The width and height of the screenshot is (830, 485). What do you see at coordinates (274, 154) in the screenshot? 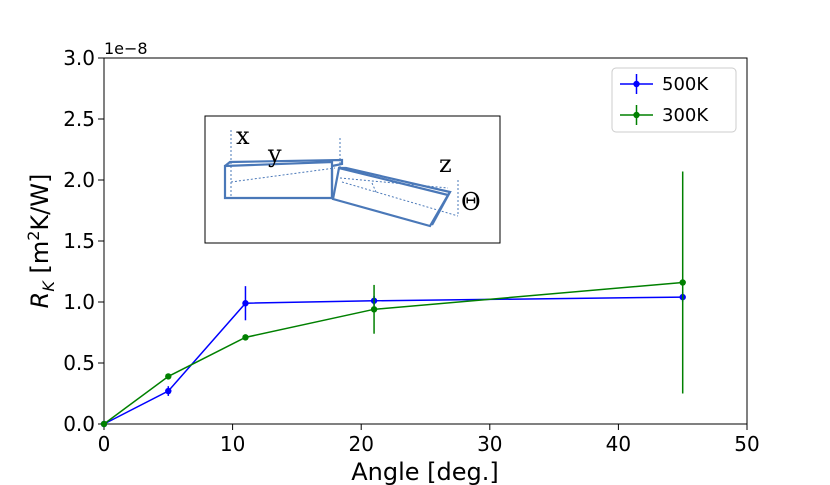
I see `inset-label-y: y` at bounding box center [274, 154].